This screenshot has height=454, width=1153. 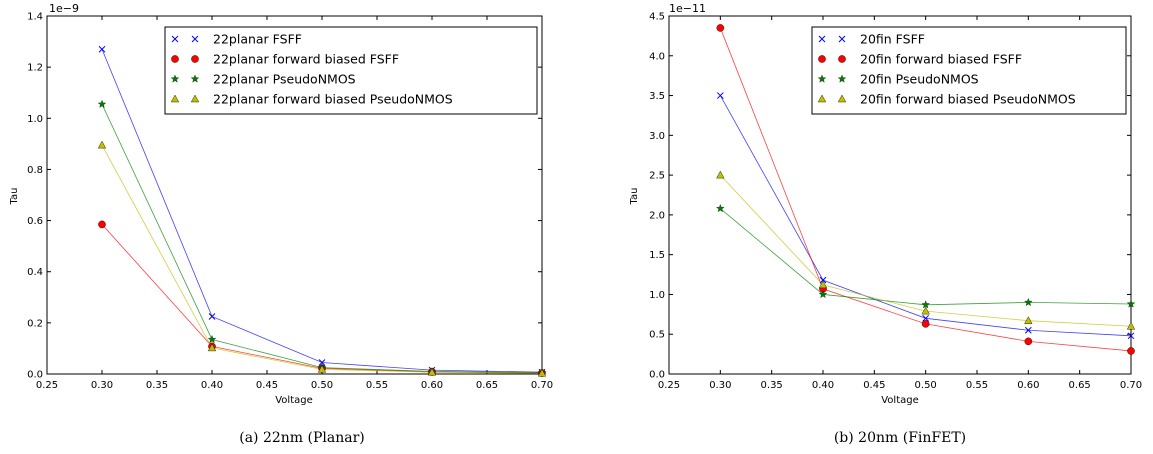 What do you see at coordinates (657, 136) in the screenshot?
I see `y-tick-label: 3.0` at bounding box center [657, 136].